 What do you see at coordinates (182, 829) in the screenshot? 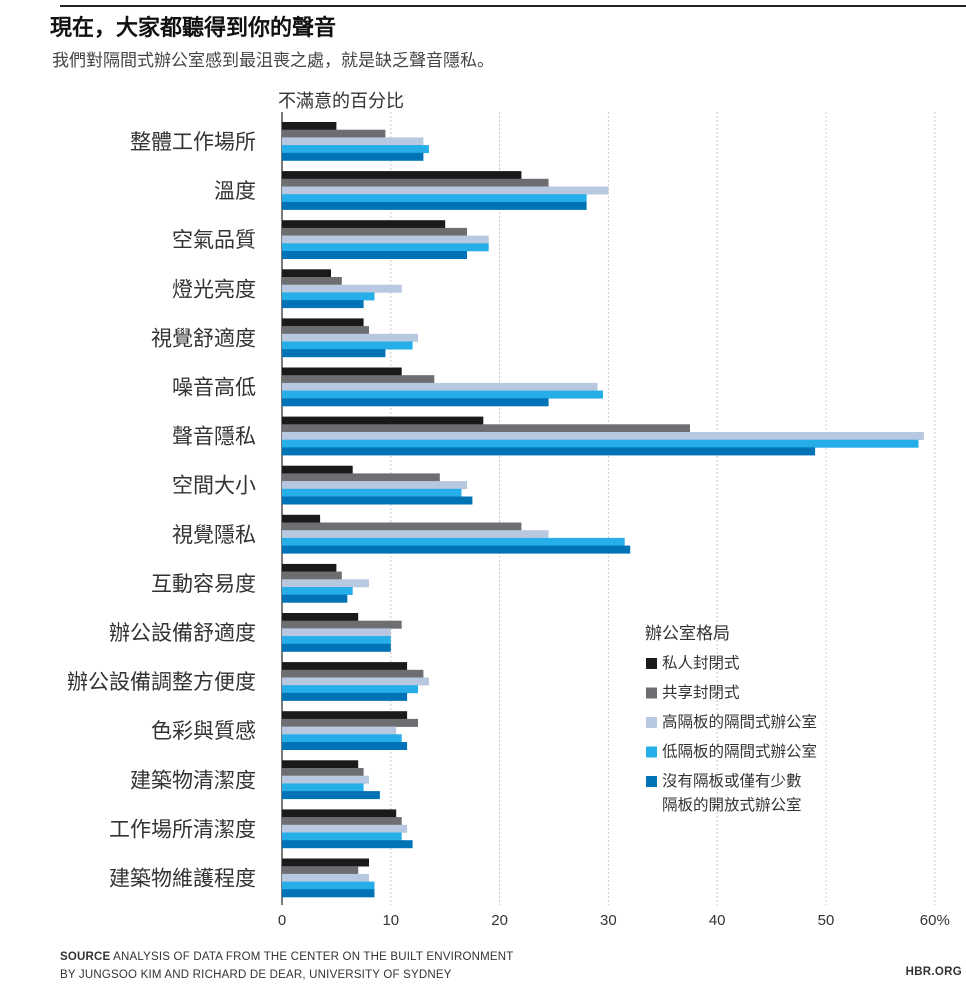
I see `category-label: 工作場所清潔度` at bounding box center [182, 829].